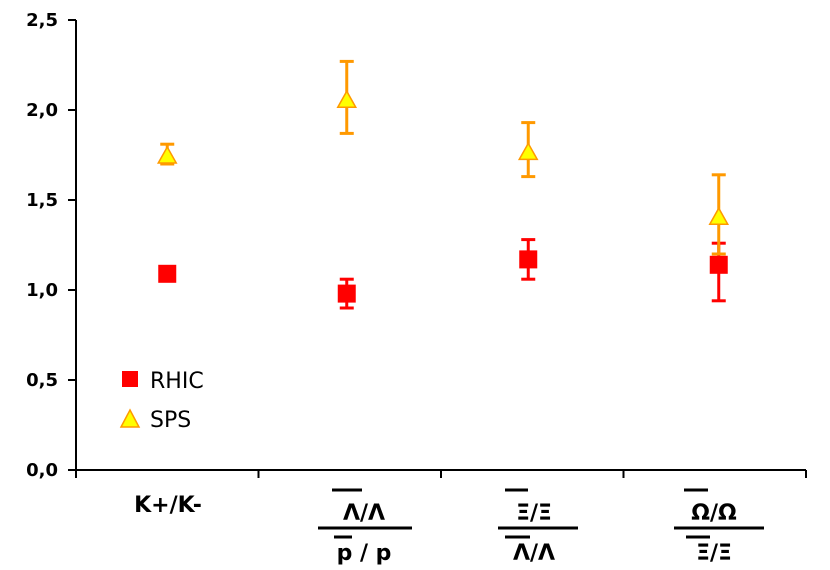 The height and width of the screenshot is (570, 830). I want to click on y-tick-label: 0,5, so click(42, 380).